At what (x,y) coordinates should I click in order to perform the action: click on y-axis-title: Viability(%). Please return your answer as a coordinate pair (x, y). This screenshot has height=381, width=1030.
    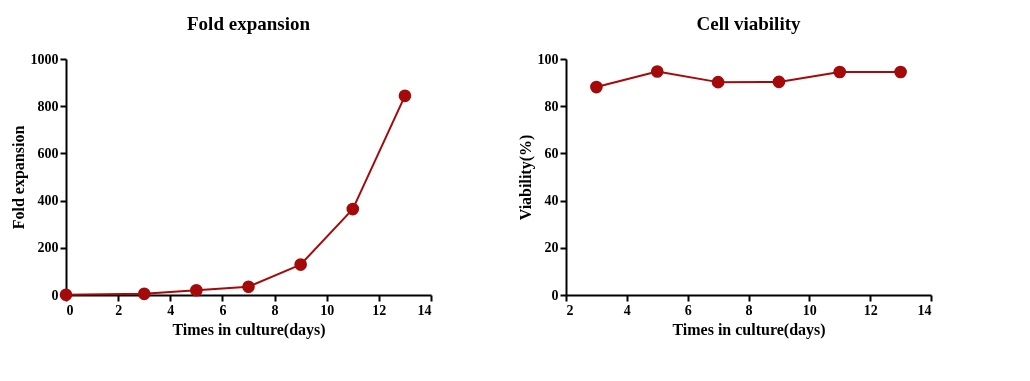
    Looking at the image, I should click on (525, 177).